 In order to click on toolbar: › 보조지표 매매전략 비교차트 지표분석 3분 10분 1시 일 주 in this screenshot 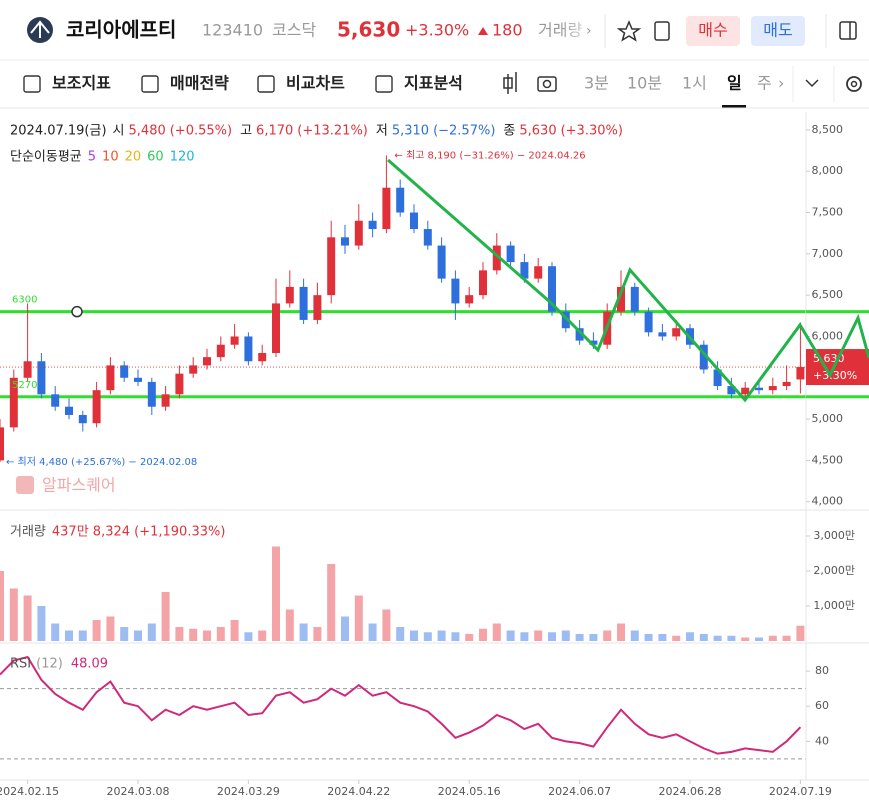, I will do `click(442, 87)`.